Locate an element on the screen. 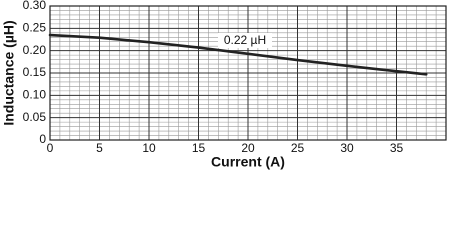  x-tick-label: 35 is located at coordinates (397, 148).